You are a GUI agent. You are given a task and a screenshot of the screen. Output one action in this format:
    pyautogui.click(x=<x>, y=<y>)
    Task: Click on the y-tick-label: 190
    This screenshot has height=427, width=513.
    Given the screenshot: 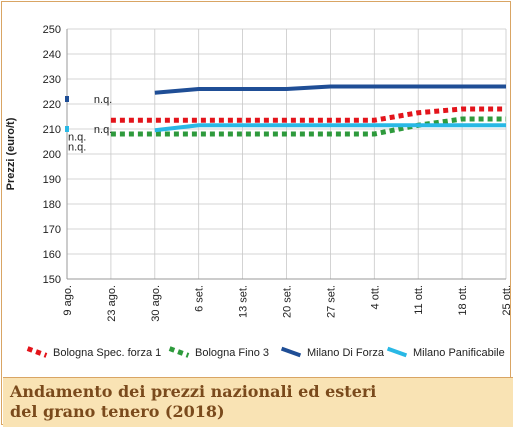 What is the action you would take?
    pyautogui.click(x=52, y=180)
    